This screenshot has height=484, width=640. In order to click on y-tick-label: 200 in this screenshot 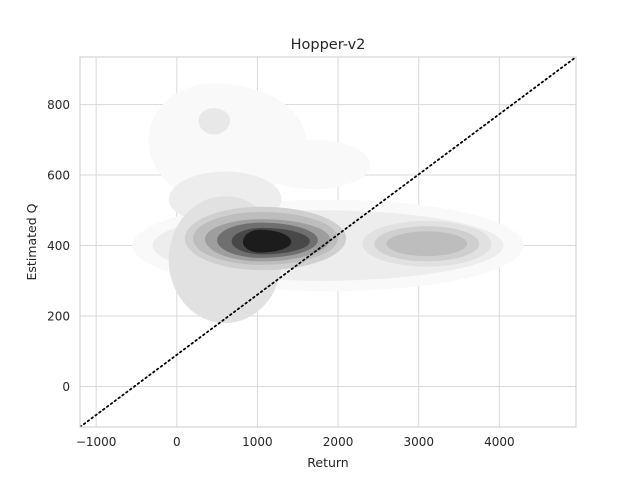, I will do `click(58, 317)`.